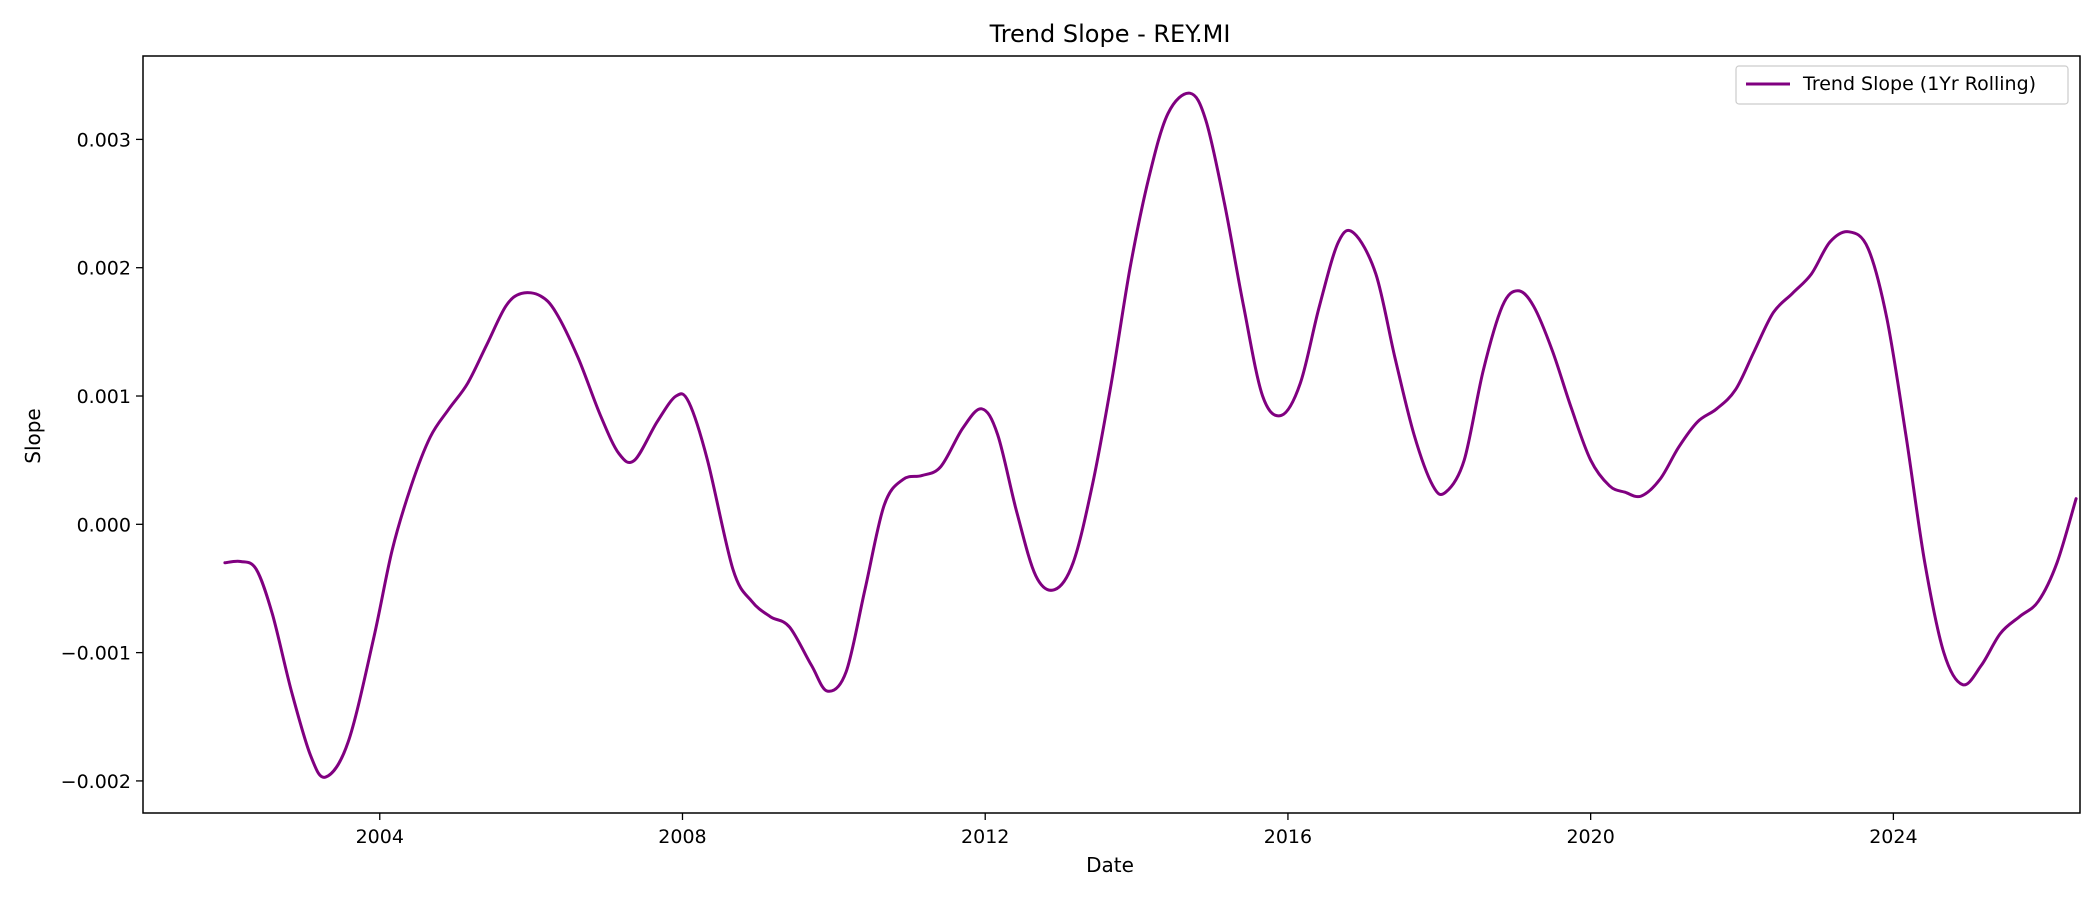 The image size is (2100, 900). I want to click on x-axis: 2004 2008 2012 2016 2020 2024, so click(1137, 830).